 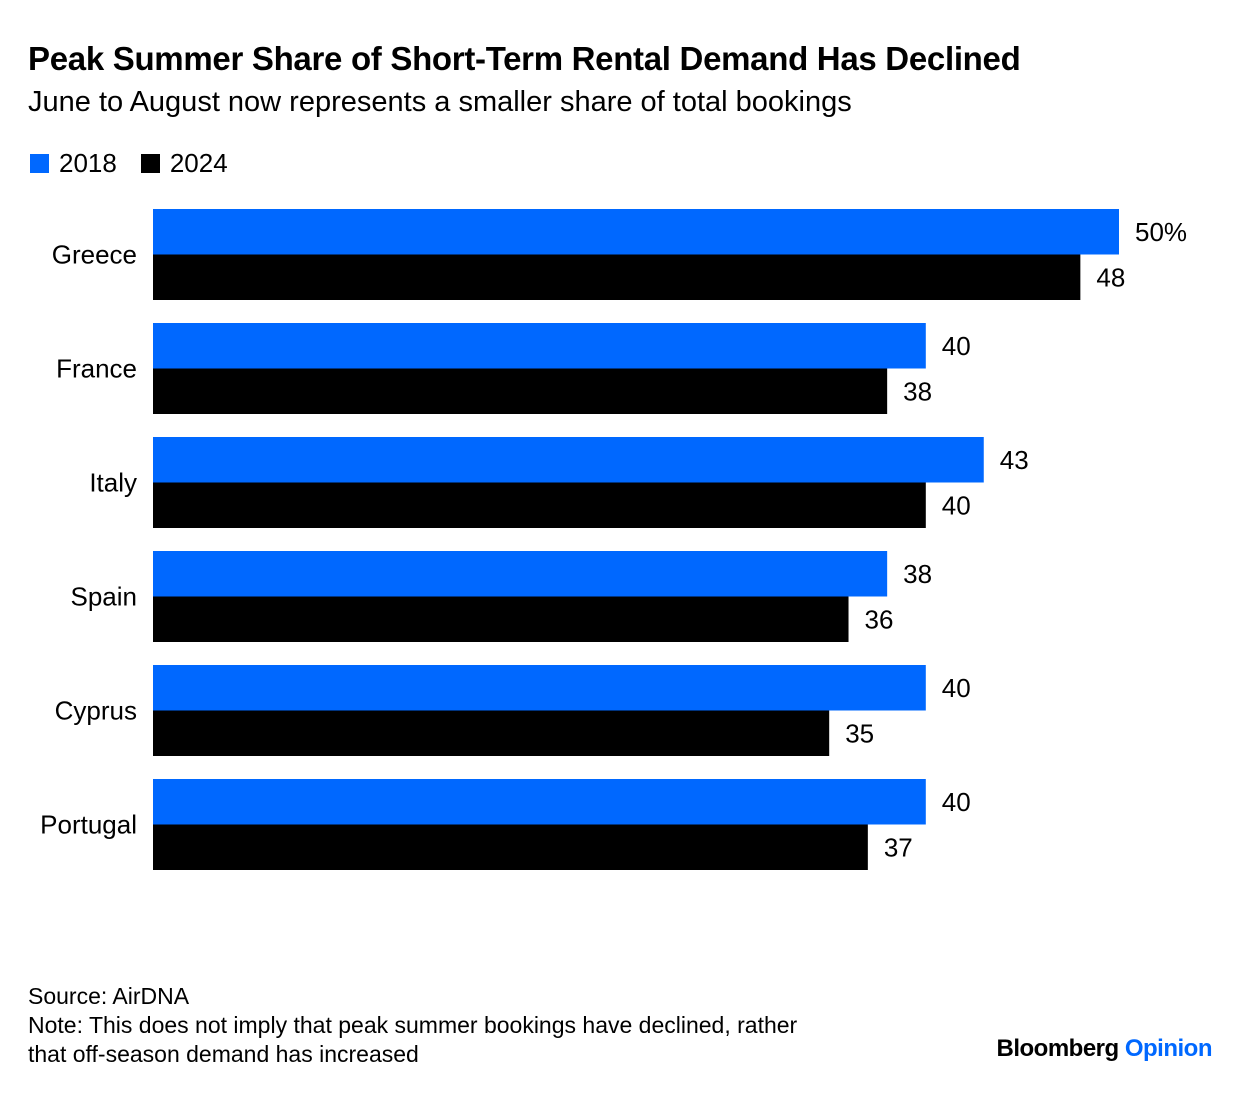 I want to click on bar-spain-2018, so click(x=520, y=574).